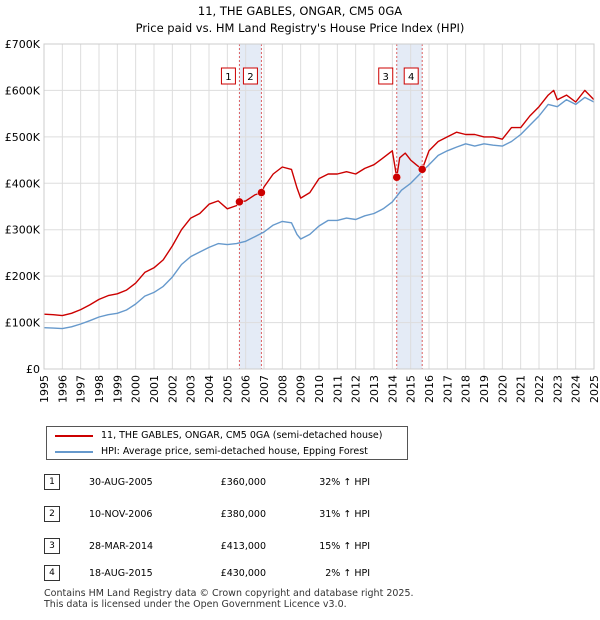  What do you see at coordinates (209, 389) in the screenshot?
I see `x-tick-label: 2004` at bounding box center [209, 389].